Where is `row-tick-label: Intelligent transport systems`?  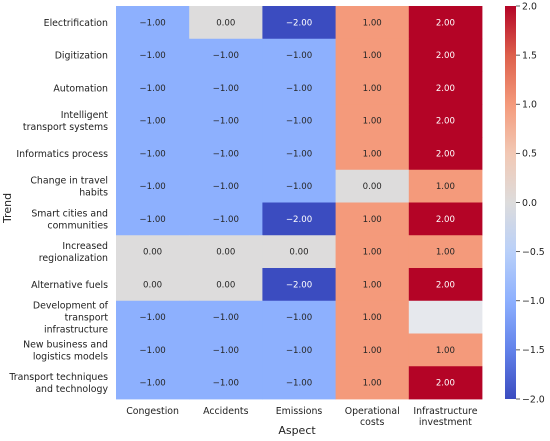 row-tick-label: Intelligent transport systems is located at coordinates (65, 121).